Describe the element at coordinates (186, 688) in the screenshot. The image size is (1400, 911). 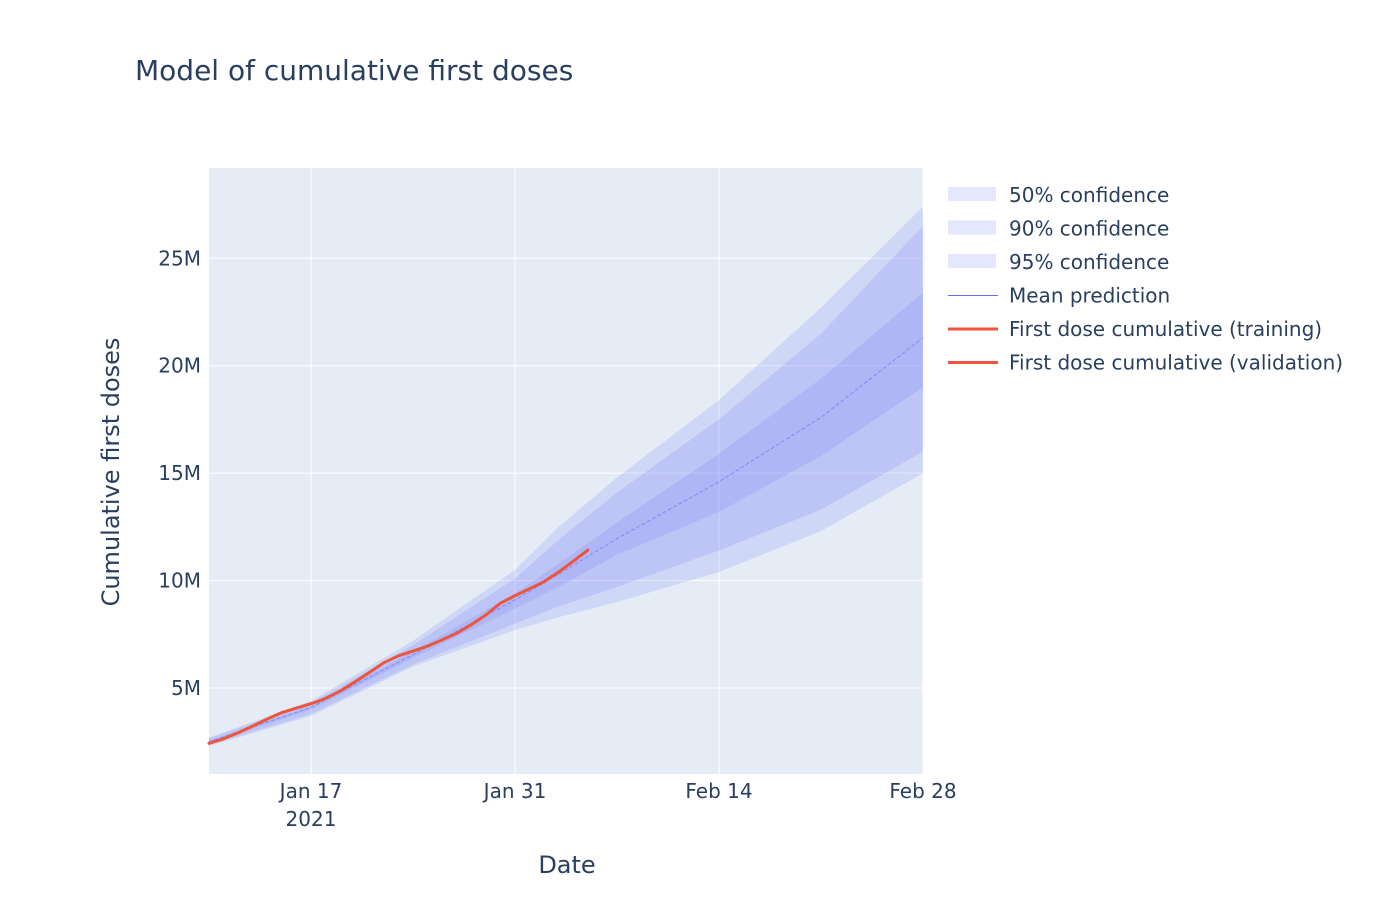
I see `y-tick-label: 5M` at that location.